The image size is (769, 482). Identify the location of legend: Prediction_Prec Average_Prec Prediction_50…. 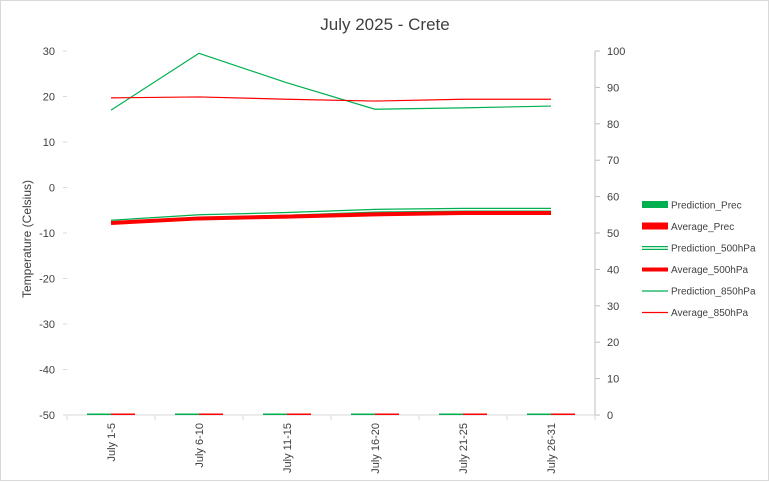
(699, 260).